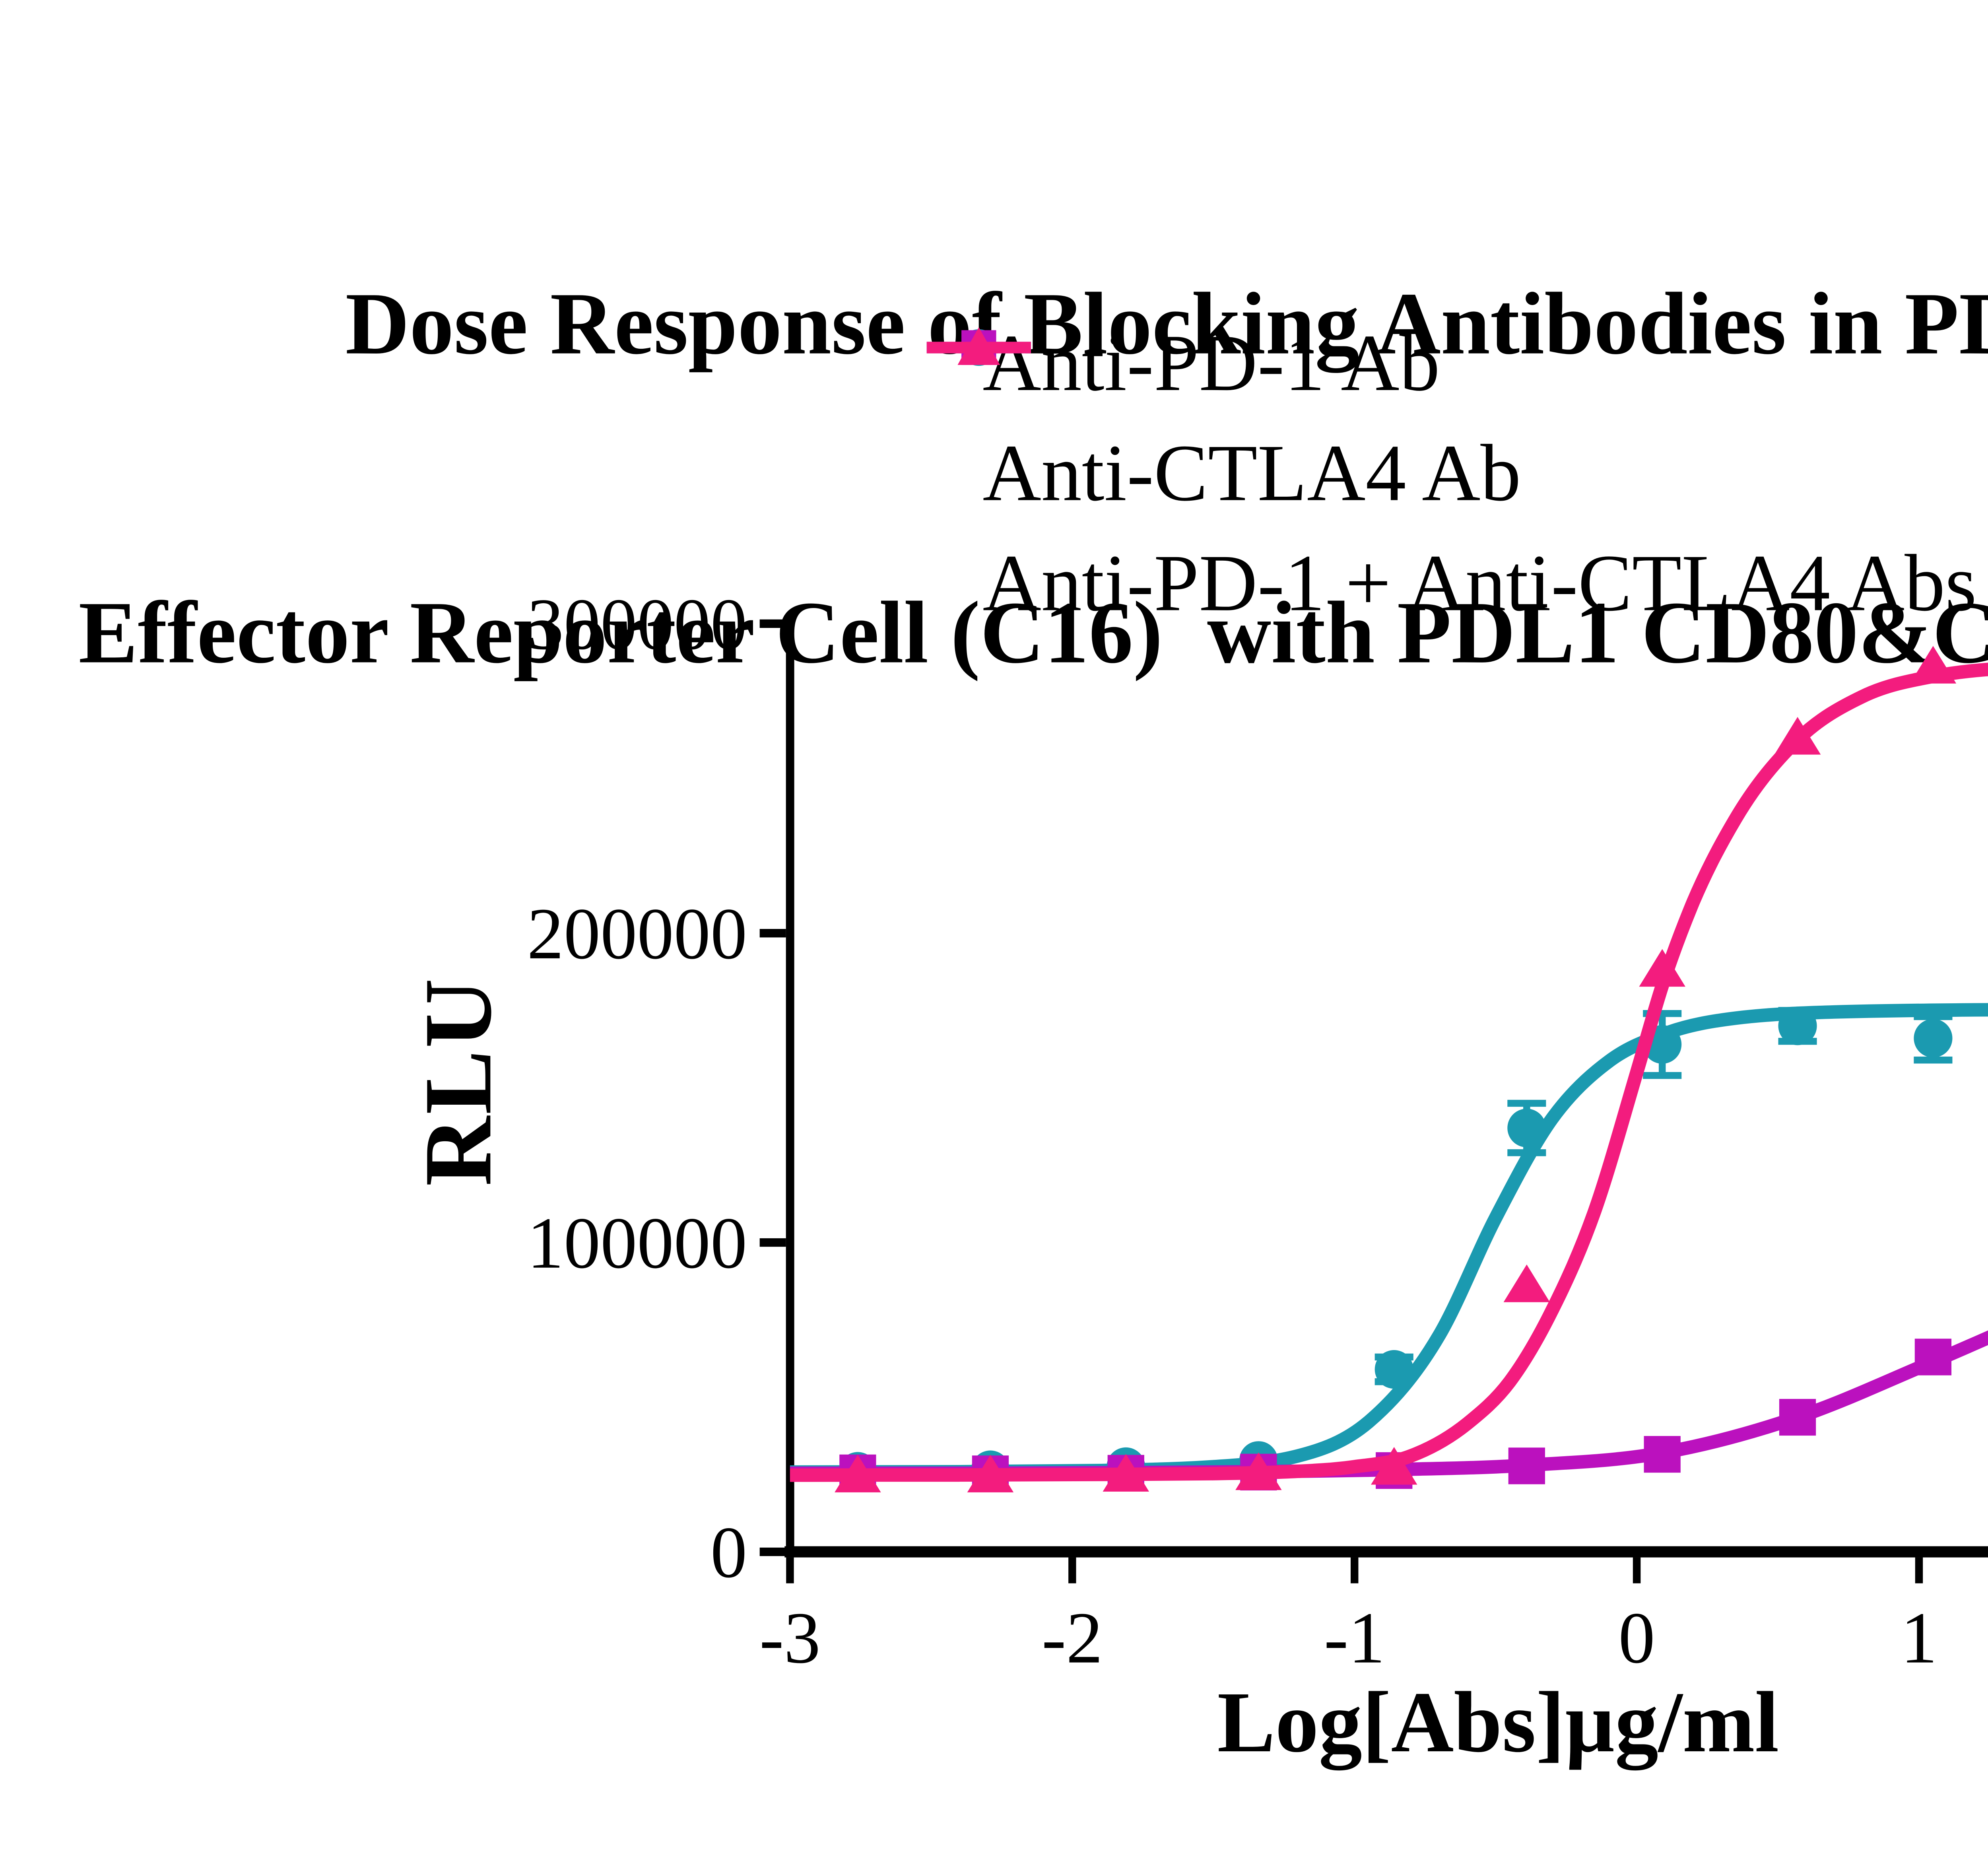  What do you see at coordinates (1251, 474) in the screenshot?
I see `legend-label: Anti-CTLA4 Ab` at bounding box center [1251, 474].